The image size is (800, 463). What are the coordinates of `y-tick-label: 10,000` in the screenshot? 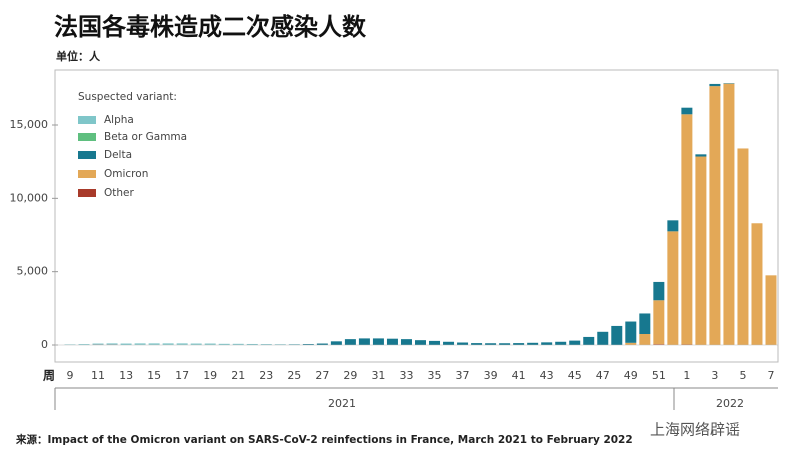 It's located at (29, 197).